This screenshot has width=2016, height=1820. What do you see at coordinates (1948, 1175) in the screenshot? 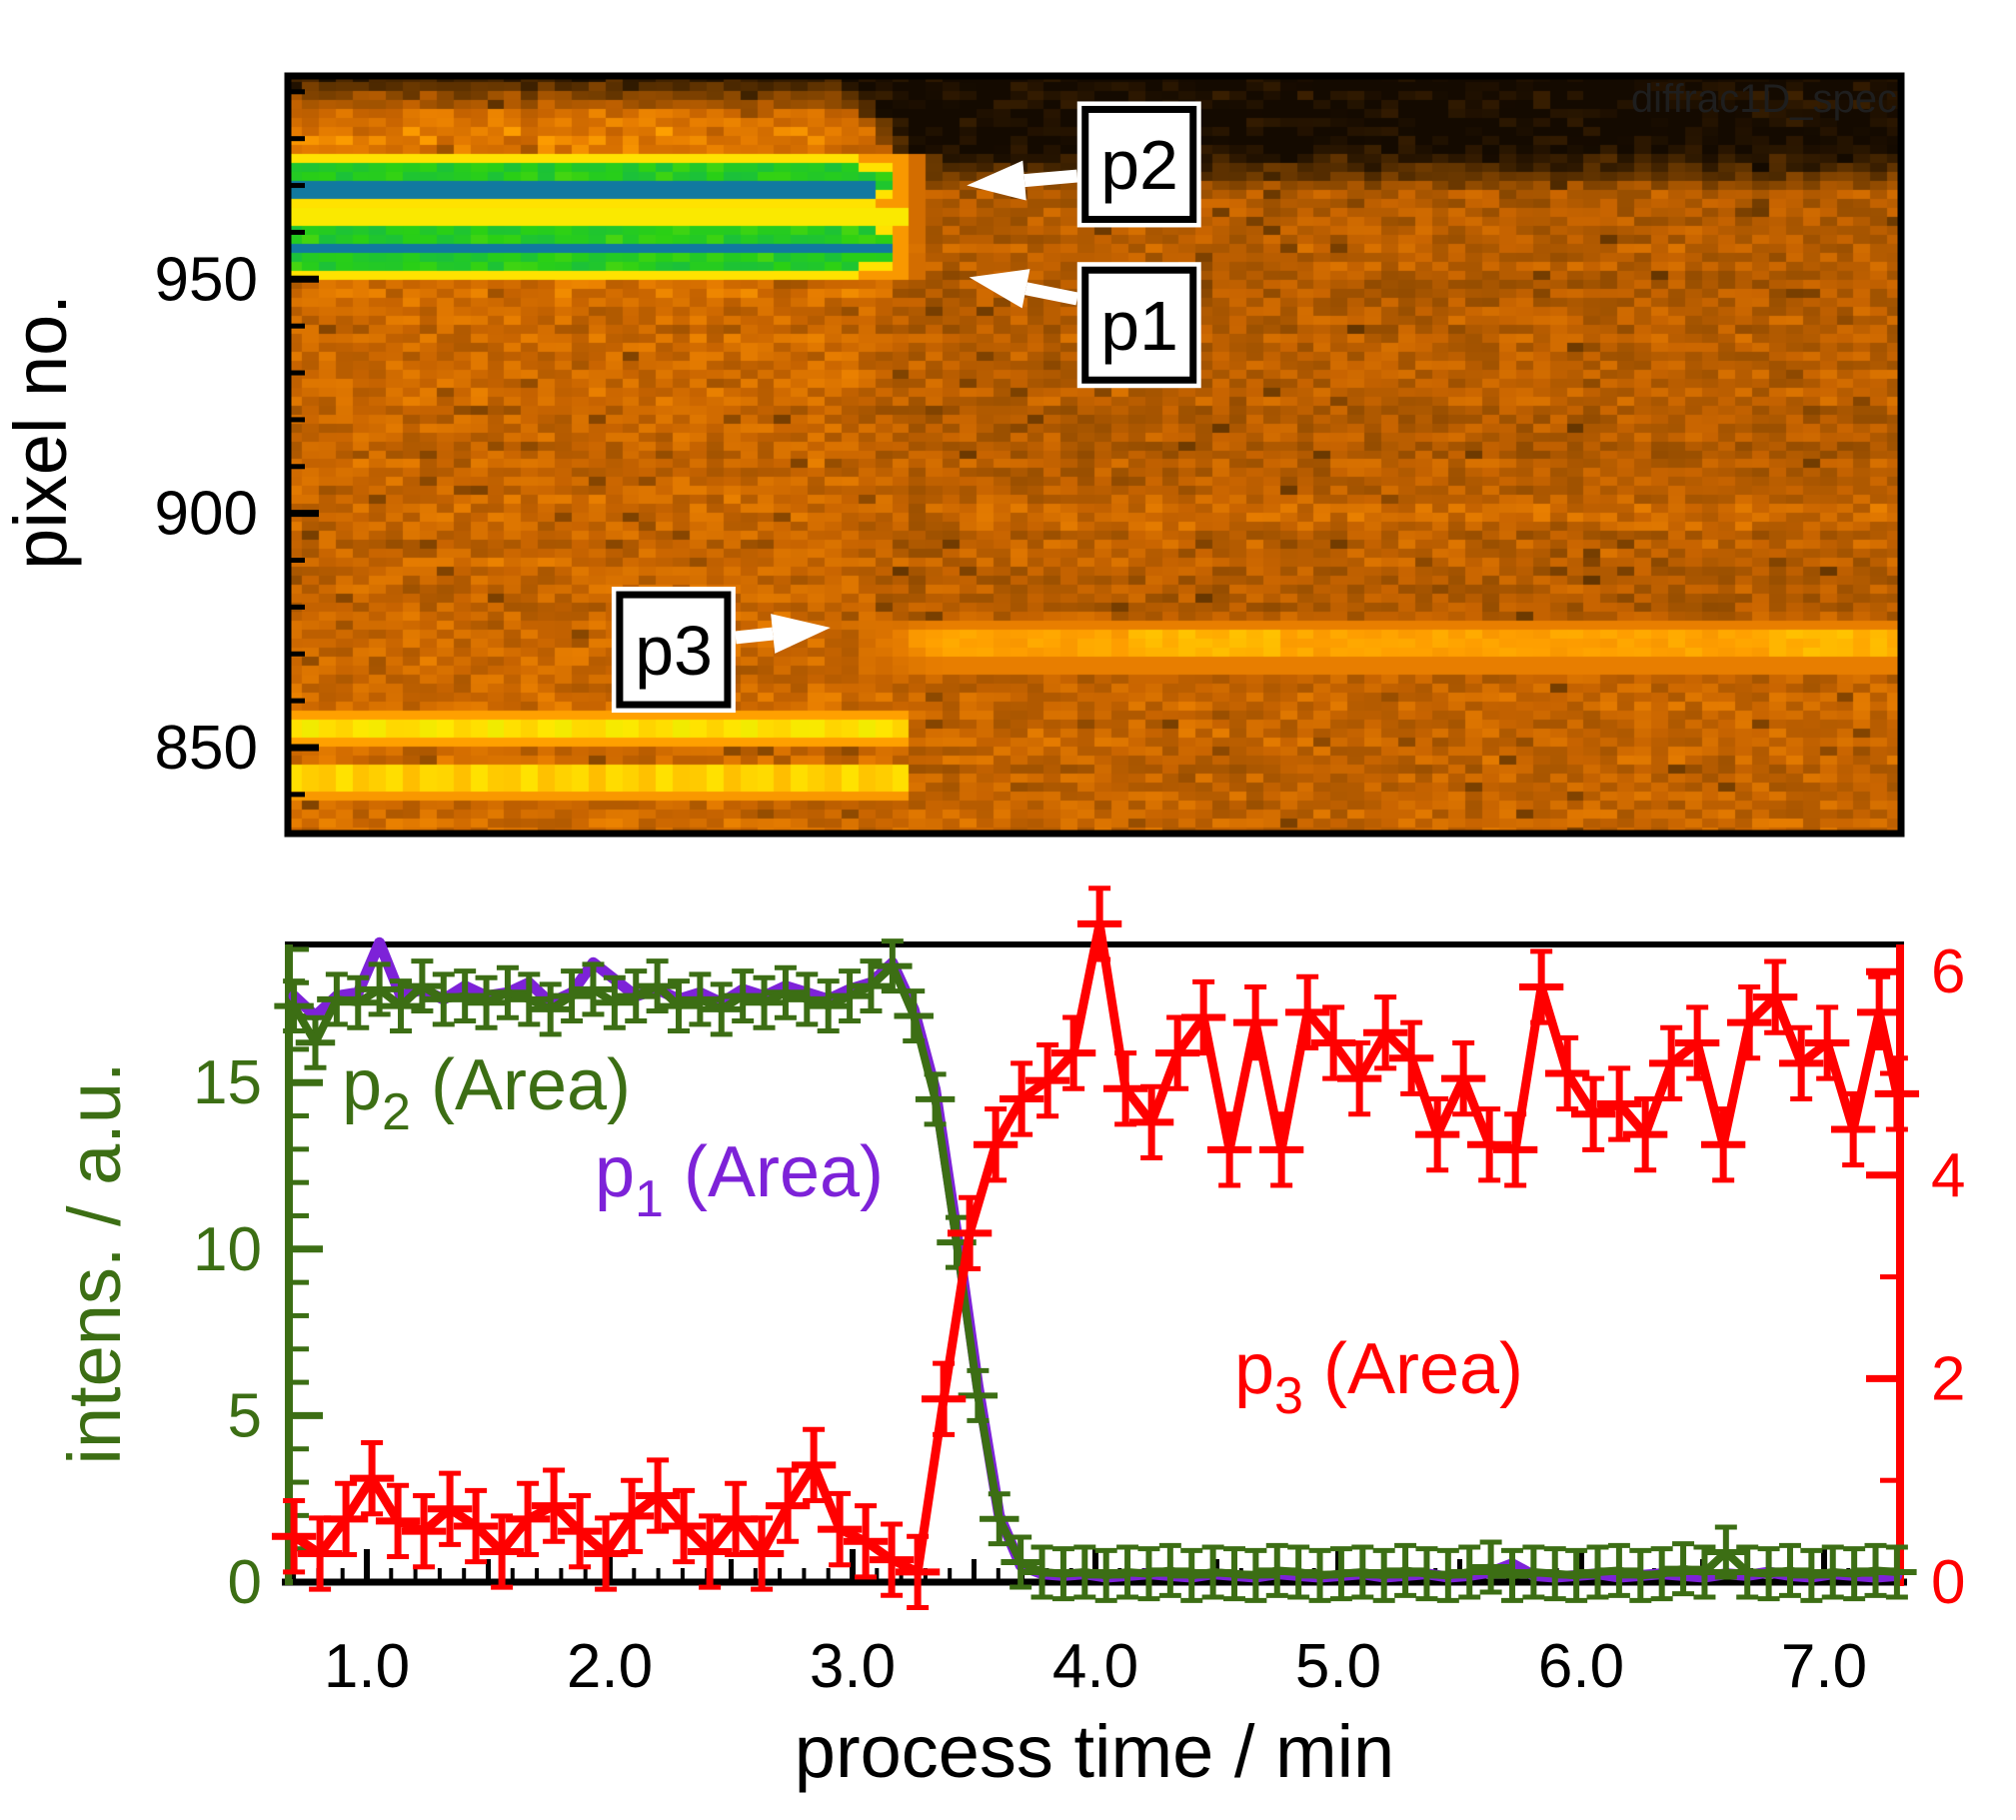
I see `ytick-right-4: 4` at bounding box center [1948, 1175].